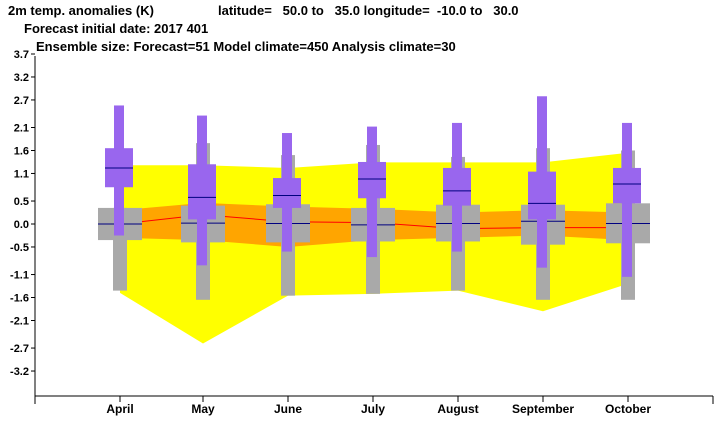  I want to click on forecast-box-september, so click(542, 195).